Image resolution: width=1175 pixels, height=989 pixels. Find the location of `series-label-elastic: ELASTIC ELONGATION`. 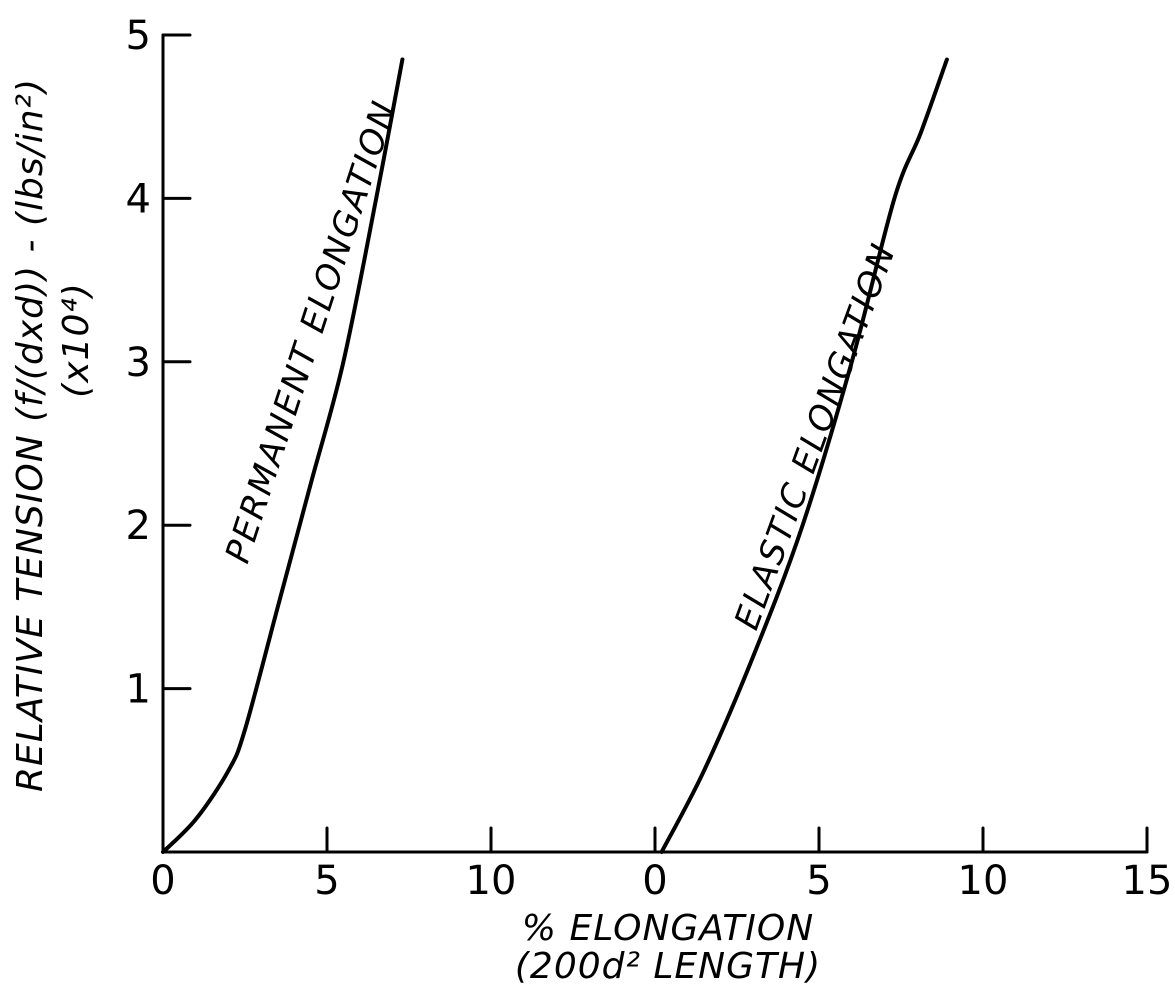

series-label-elastic: ELASTIC ELONGATION is located at coordinates (815, 436).